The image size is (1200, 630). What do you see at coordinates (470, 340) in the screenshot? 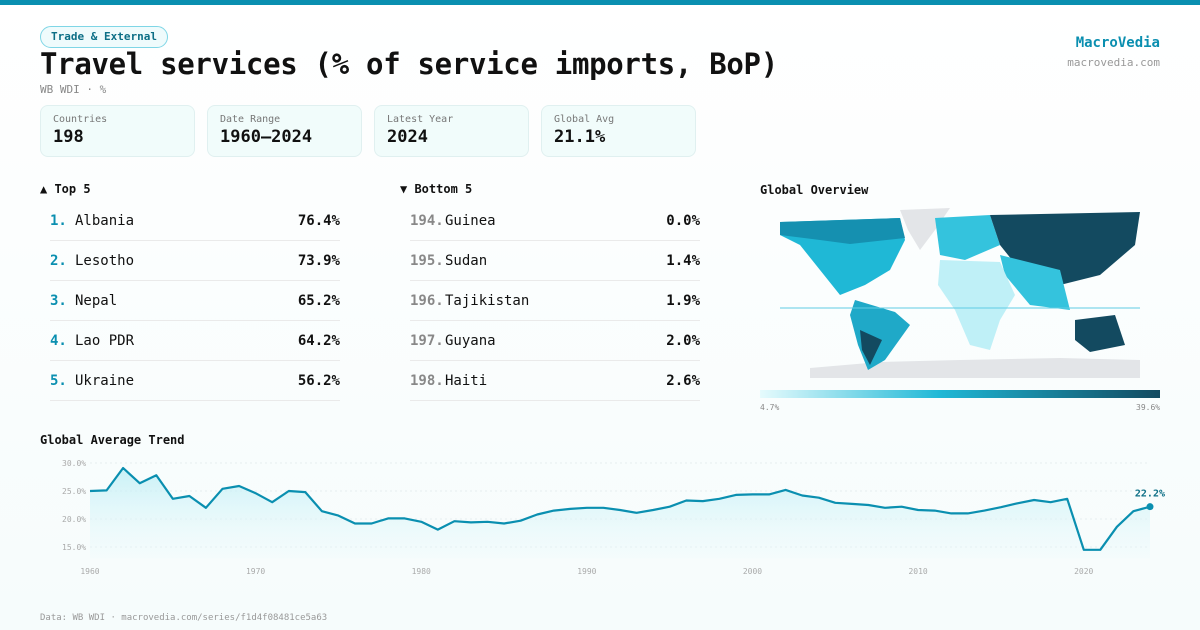
I see `country-name: Guyana` at bounding box center [470, 340].